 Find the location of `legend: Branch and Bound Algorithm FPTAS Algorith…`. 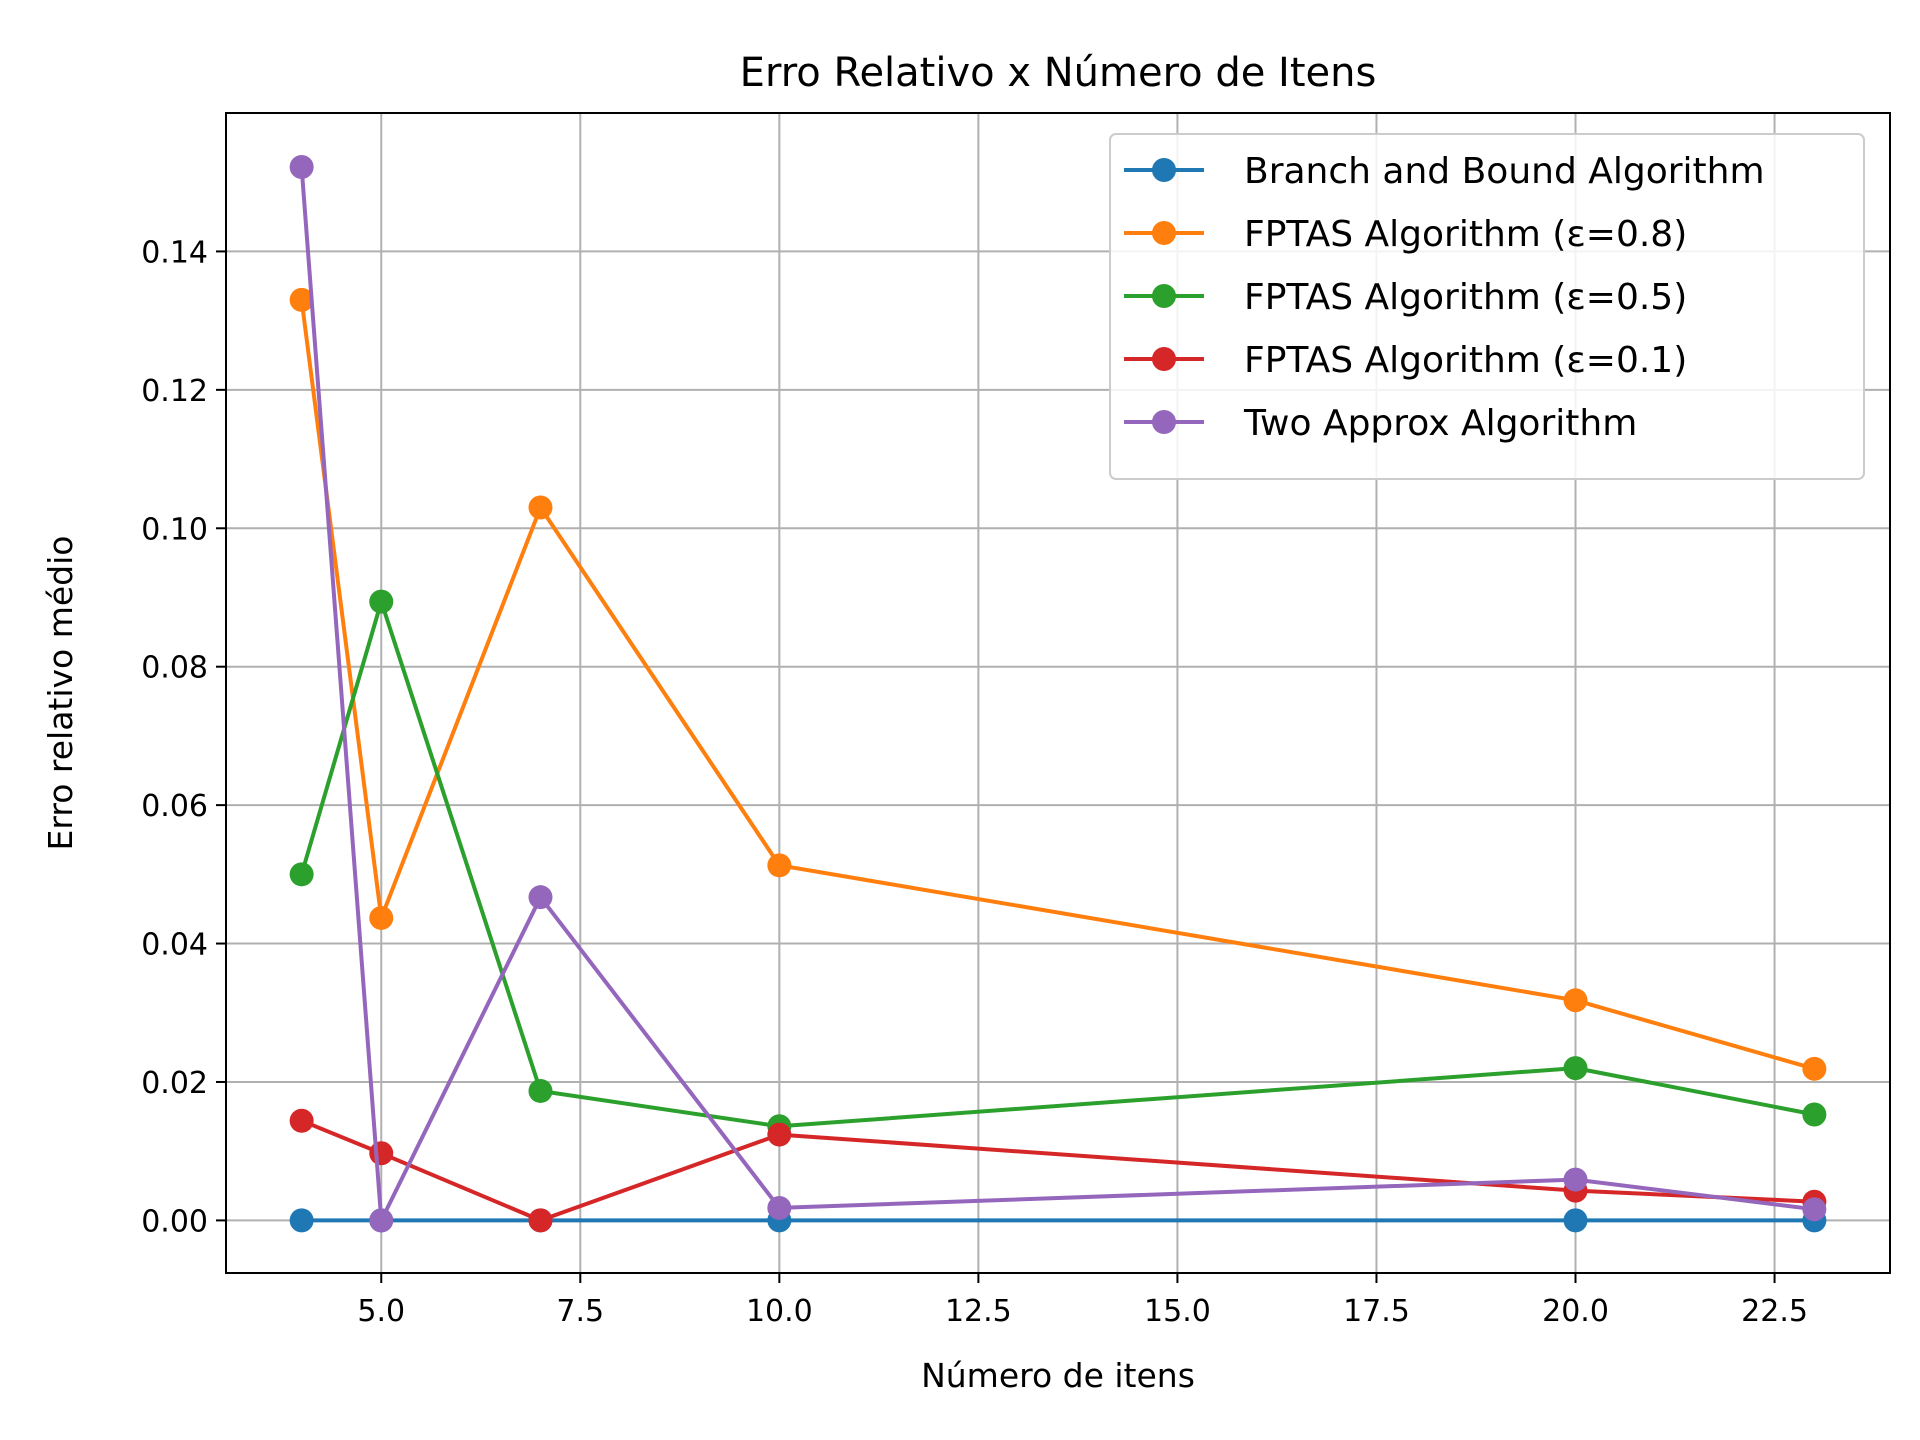

legend: Branch and Bound Algorithm FPTAS Algorith… is located at coordinates (1487, 306).